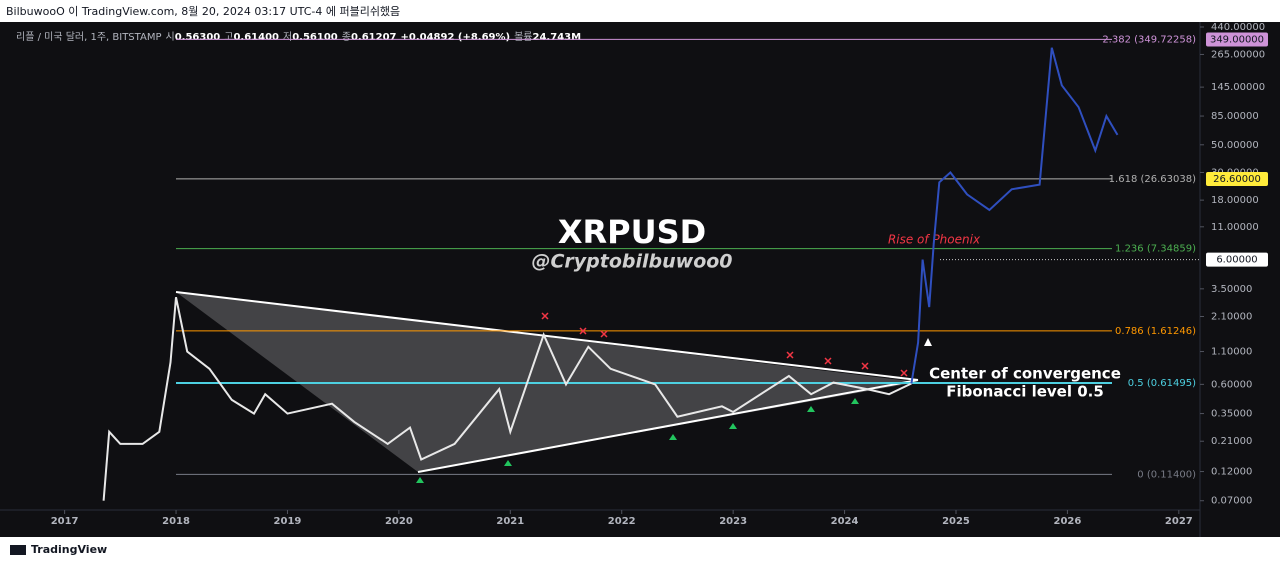 The height and width of the screenshot is (569, 1280). Describe the element at coordinates (69, 549) in the screenshot. I see `footer: TradingView` at that location.